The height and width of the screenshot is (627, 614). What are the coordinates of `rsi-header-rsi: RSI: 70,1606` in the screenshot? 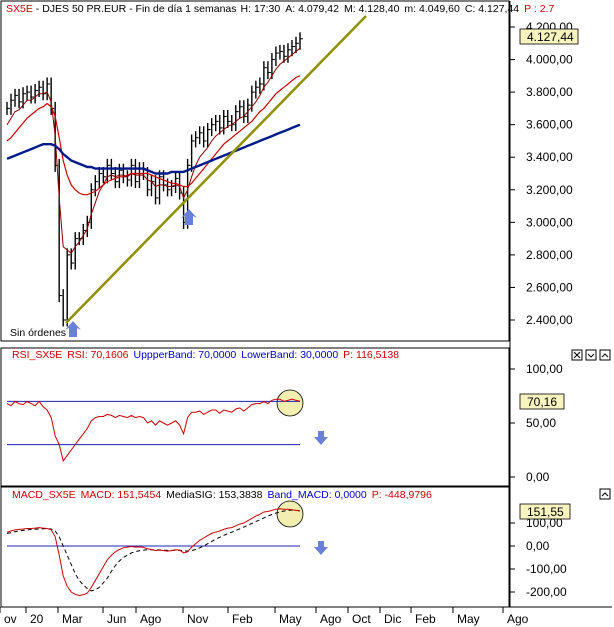 It's located at (97, 355).